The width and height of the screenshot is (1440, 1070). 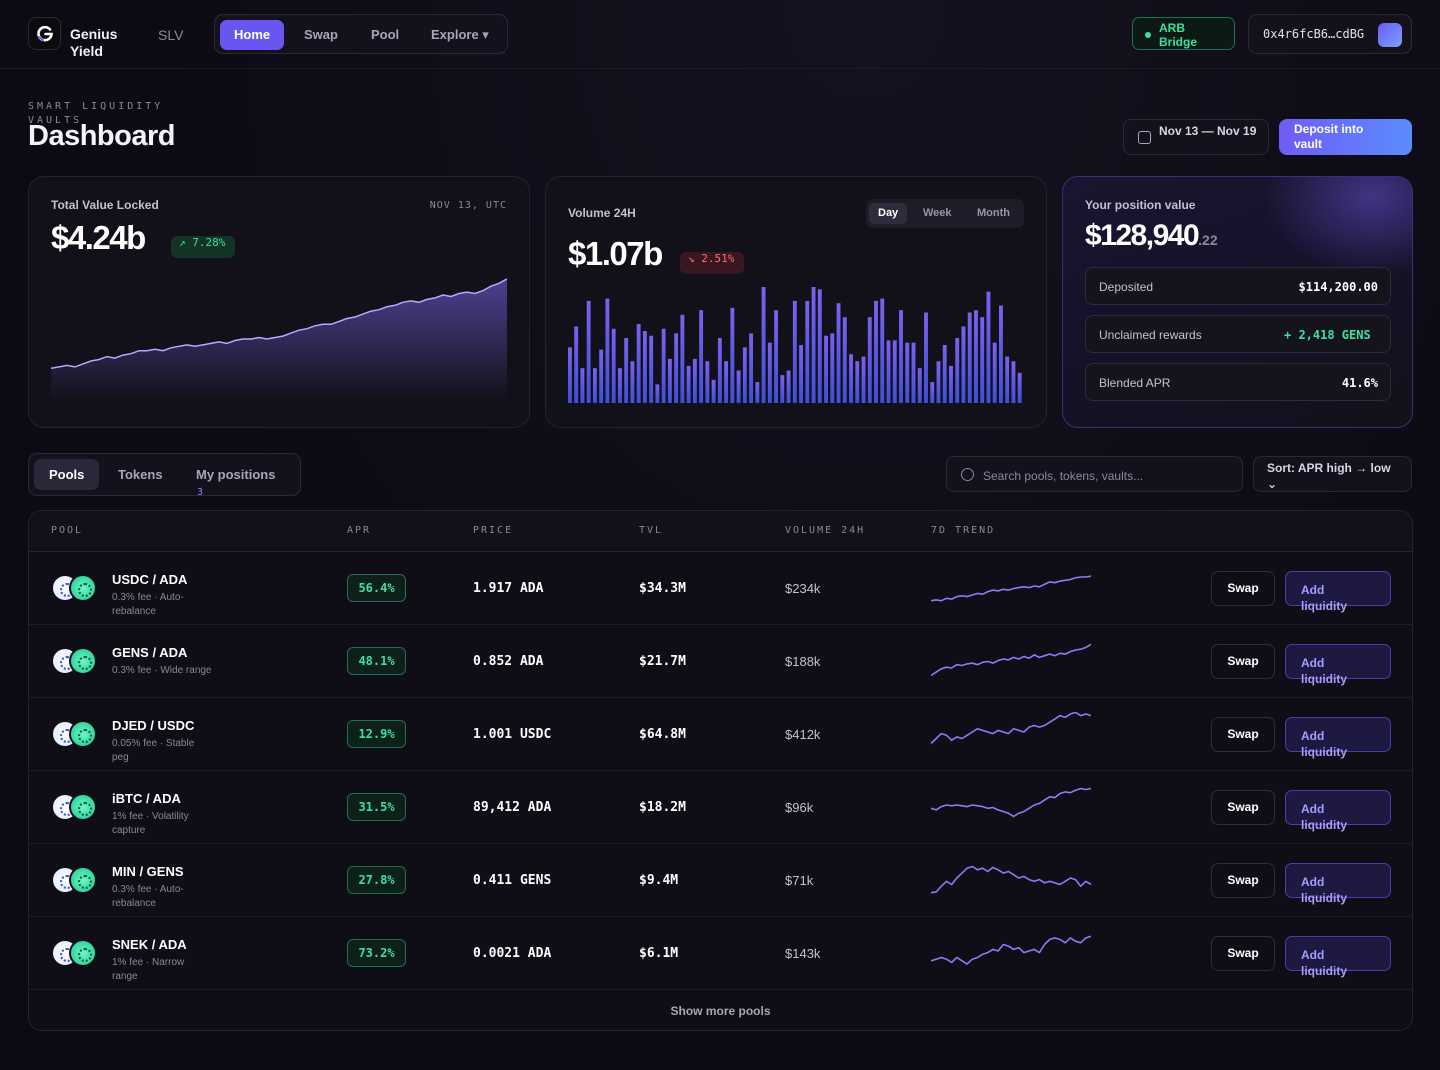 What do you see at coordinates (799, 807) in the screenshot?
I see `pool-volume: $96k` at bounding box center [799, 807].